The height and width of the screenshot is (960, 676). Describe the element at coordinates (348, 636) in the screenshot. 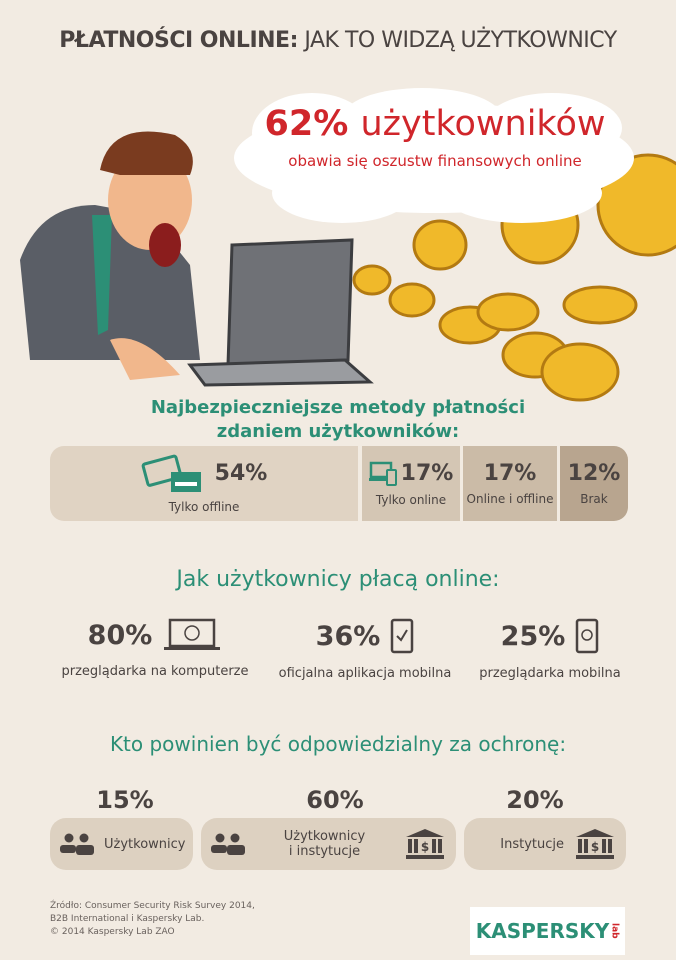

I see `pay-pct: 36%` at that location.